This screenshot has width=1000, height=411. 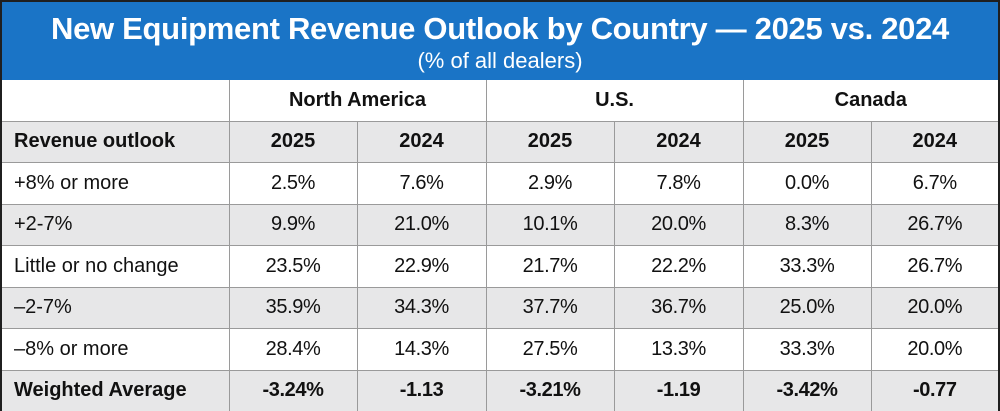 I want to click on value-cell: 27.5%, so click(x=550, y=349).